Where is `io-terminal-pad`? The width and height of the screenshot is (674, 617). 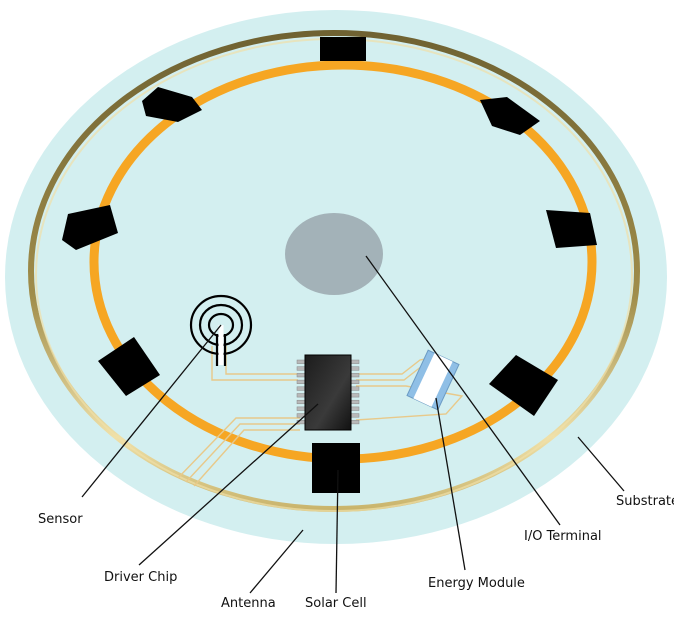 io-terminal-pad is located at coordinates (334, 254).